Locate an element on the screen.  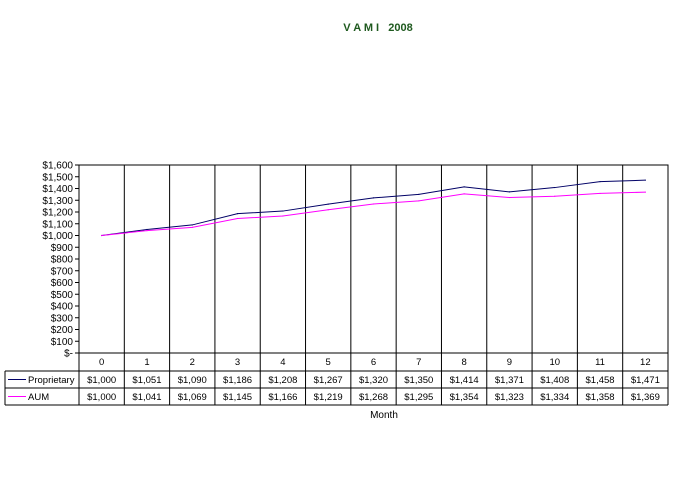
legend-label-proprietary: Proprietary is located at coordinates (51, 380).